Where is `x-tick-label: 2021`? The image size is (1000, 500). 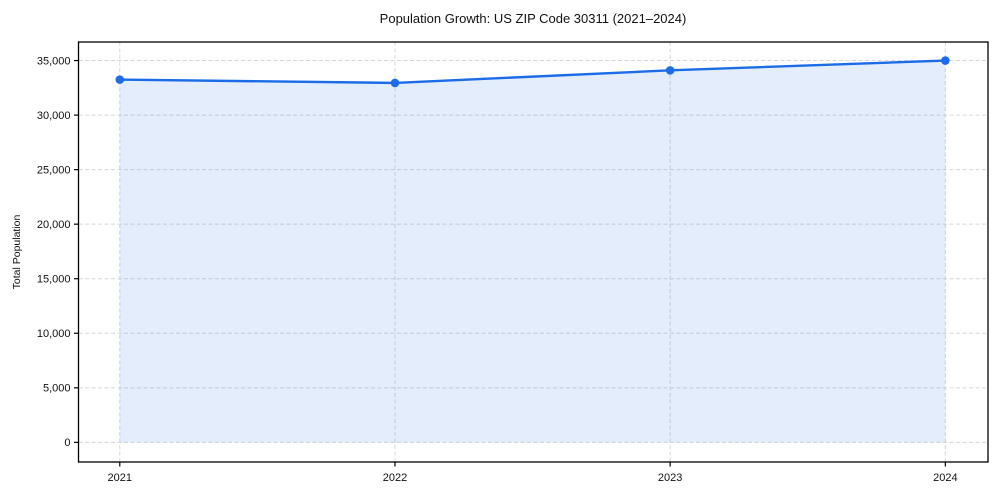
x-tick-label: 2021 is located at coordinates (120, 478).